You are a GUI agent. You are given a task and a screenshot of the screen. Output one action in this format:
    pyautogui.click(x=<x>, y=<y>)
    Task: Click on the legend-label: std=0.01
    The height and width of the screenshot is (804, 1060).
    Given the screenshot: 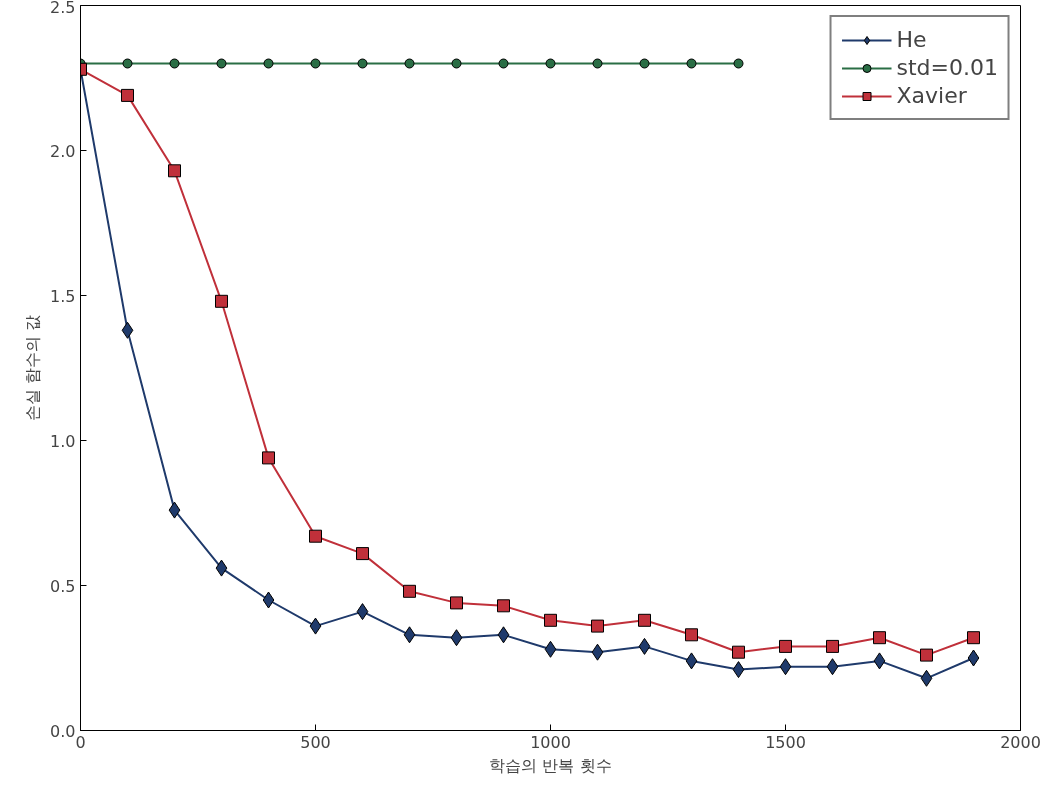 What is the action you would take?
    pyautogui.click(x=947, y=67)
    